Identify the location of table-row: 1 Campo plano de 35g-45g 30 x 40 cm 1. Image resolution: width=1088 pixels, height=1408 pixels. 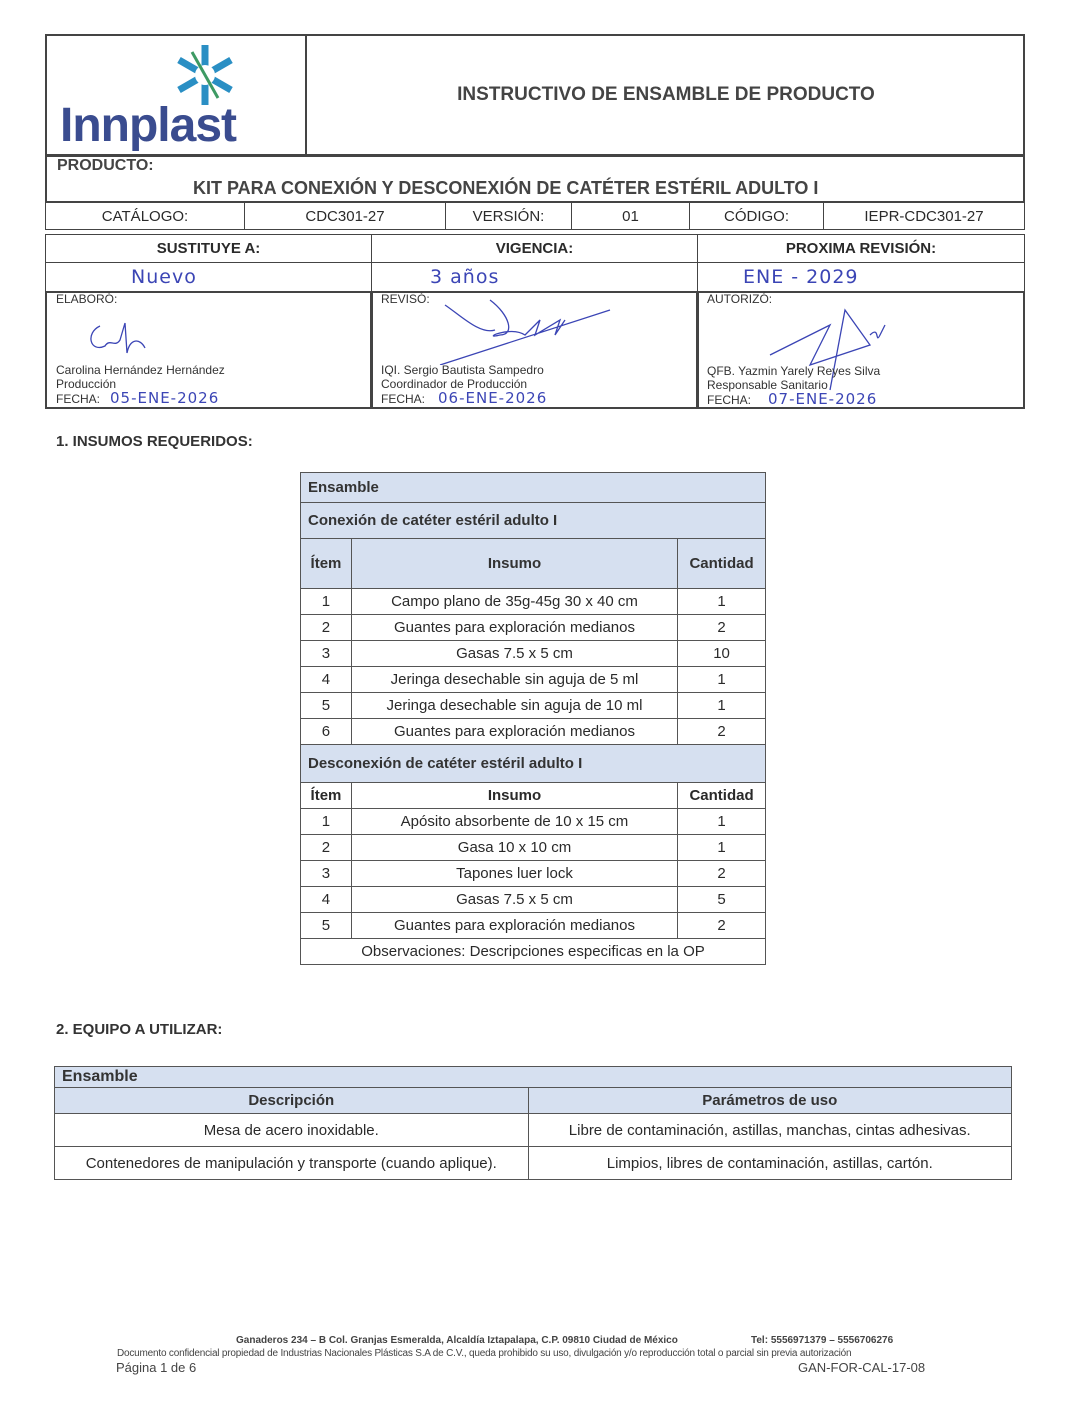
(533, 601).